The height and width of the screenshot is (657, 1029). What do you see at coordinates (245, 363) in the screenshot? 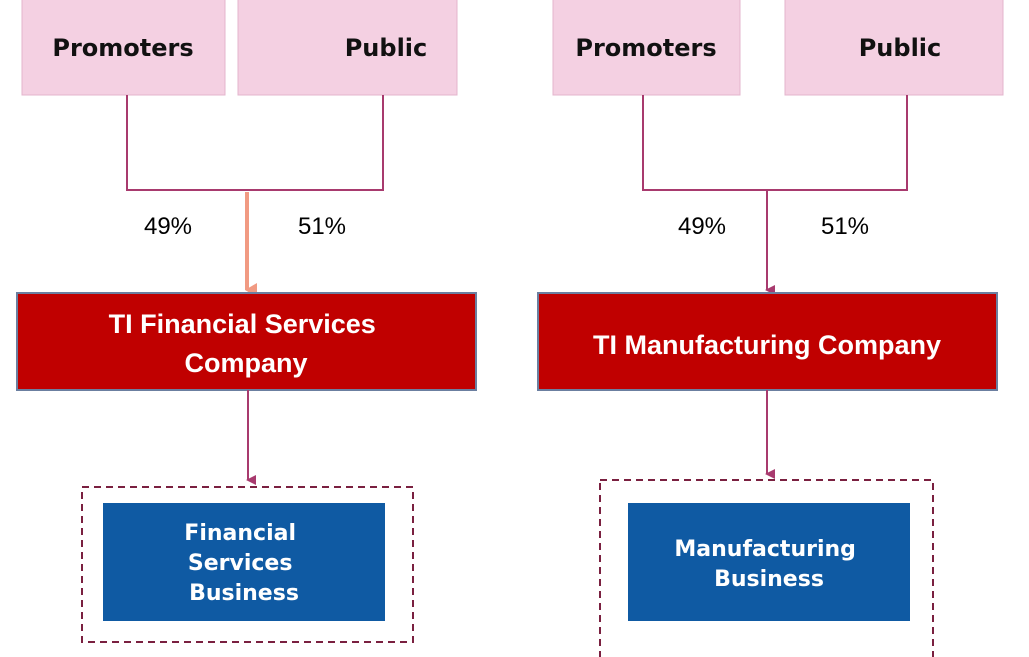
I see `company-line: Company` at bounding box center [245, 363].